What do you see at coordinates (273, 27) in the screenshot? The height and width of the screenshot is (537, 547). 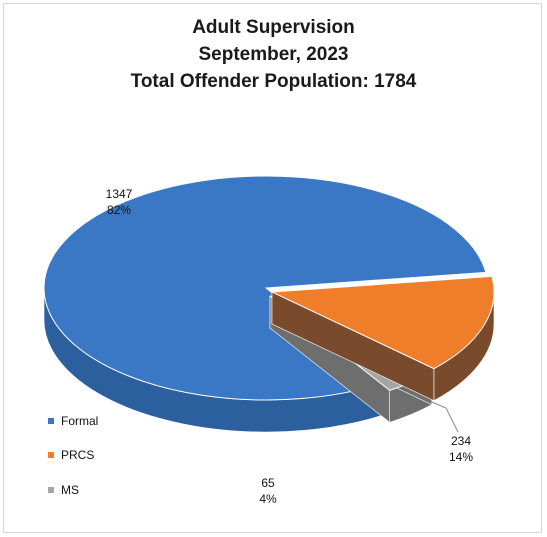 I see `title-line-1: Adult Supervision` at bounding box center [273, 27].